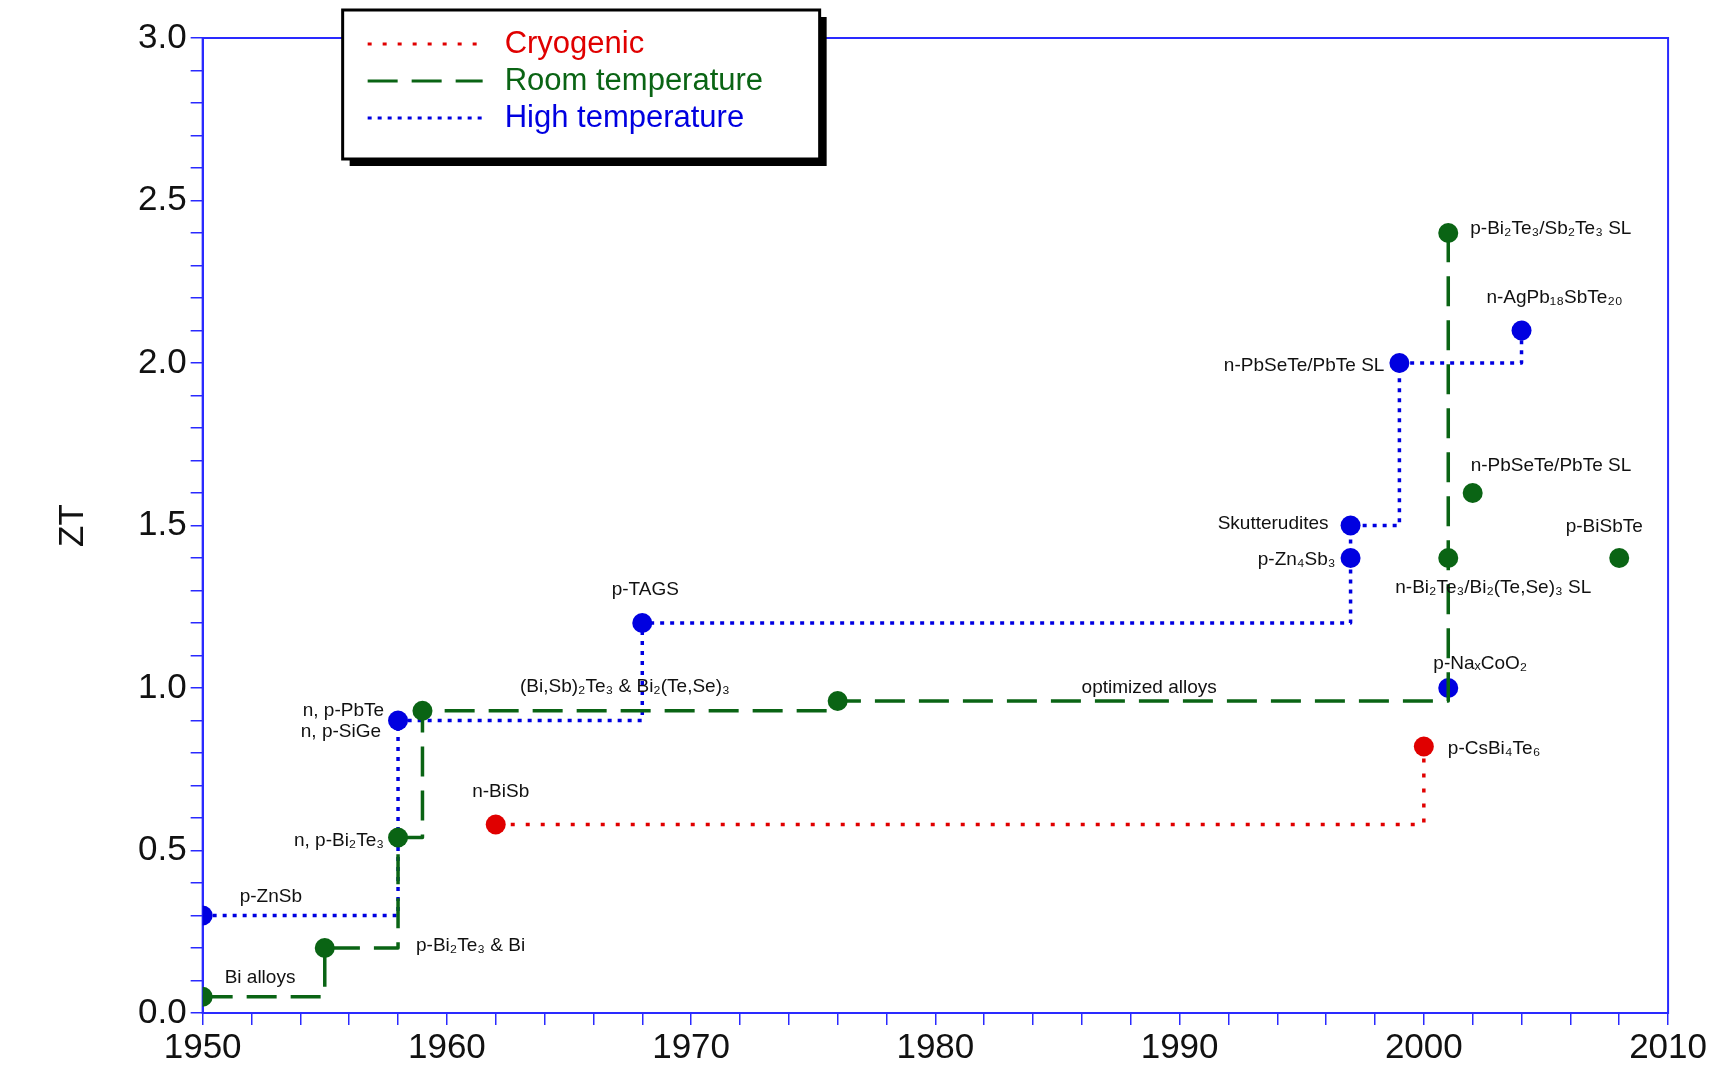  Describe the element at coordinates (1494, 747) in the screenshot. I see `annotation: p-CsBi₄Te₆` at that location.